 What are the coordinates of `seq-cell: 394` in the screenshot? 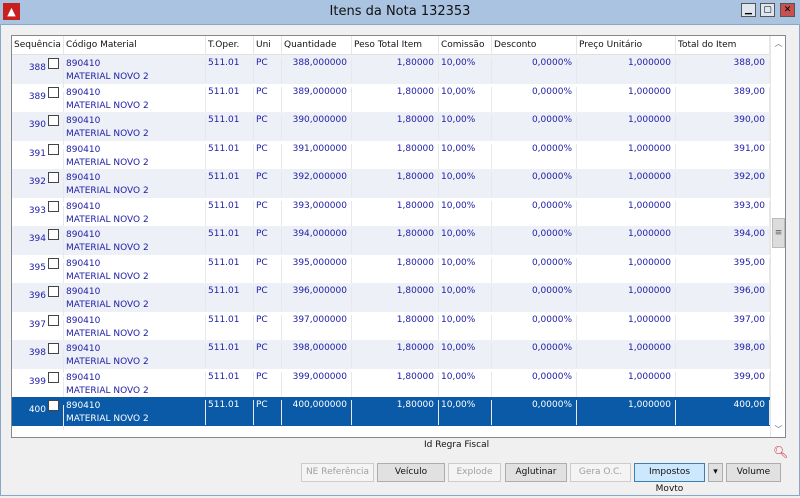 It's located at (38, 246).